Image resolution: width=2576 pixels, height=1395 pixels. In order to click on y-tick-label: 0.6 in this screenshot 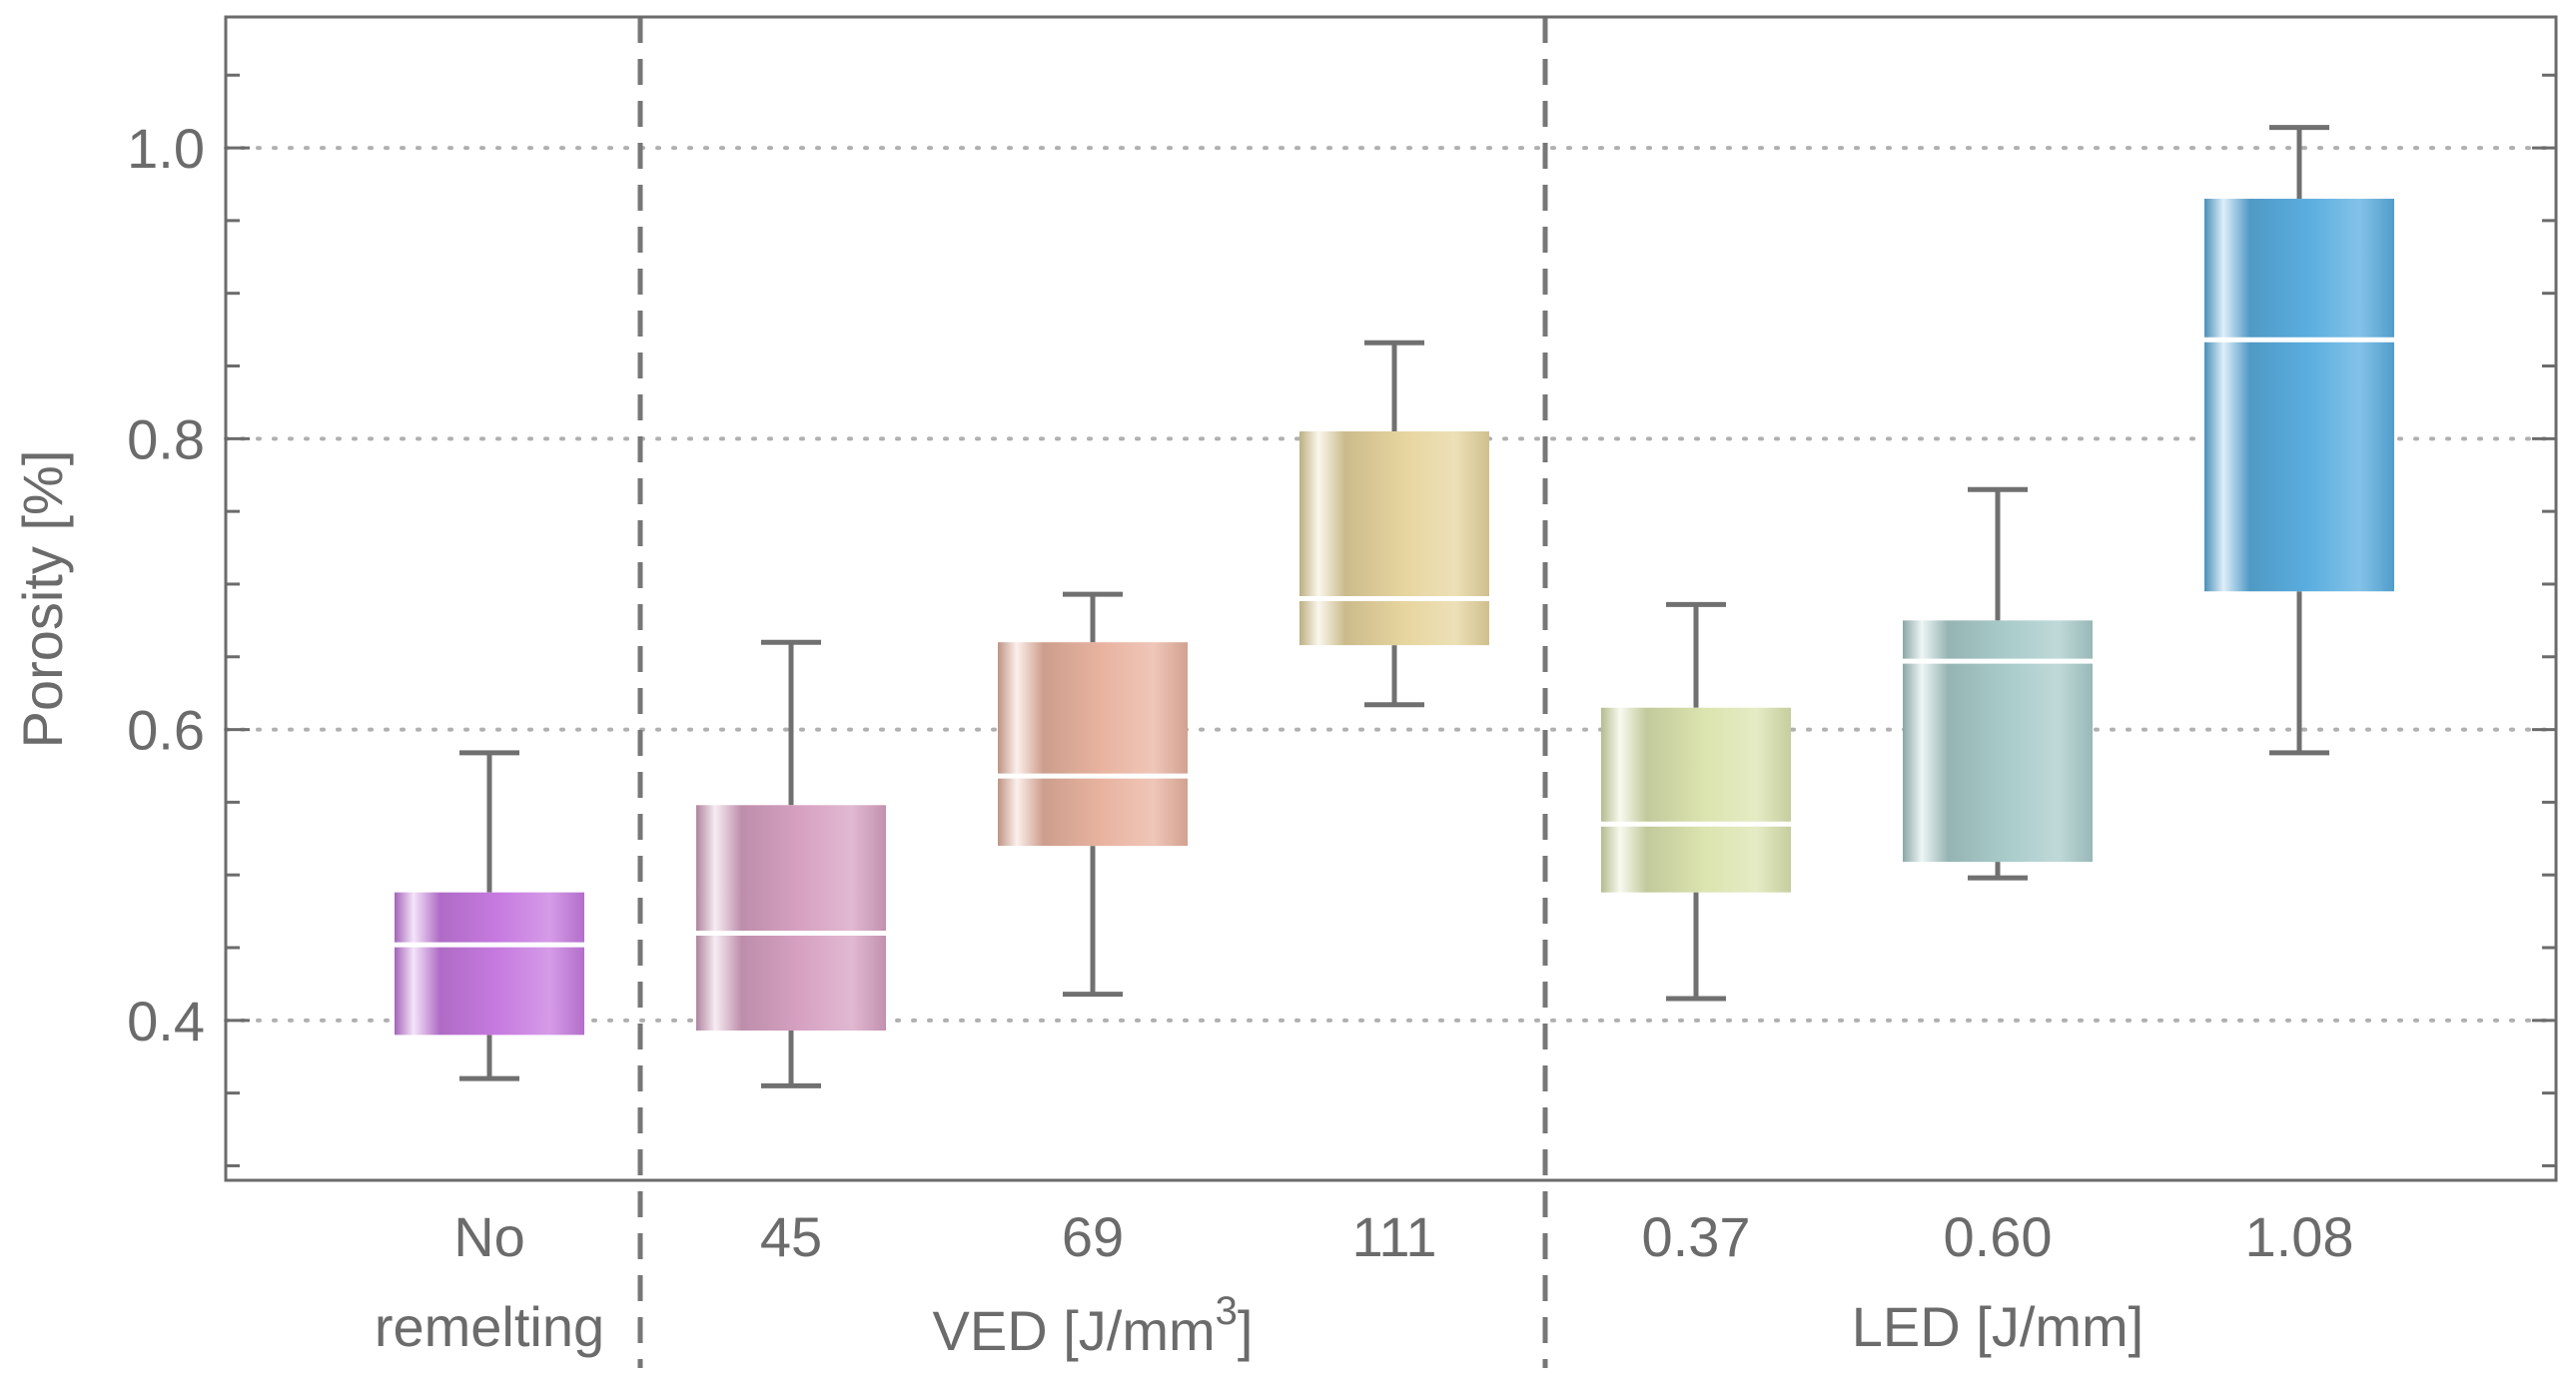, I will do `click(166, 731)`.